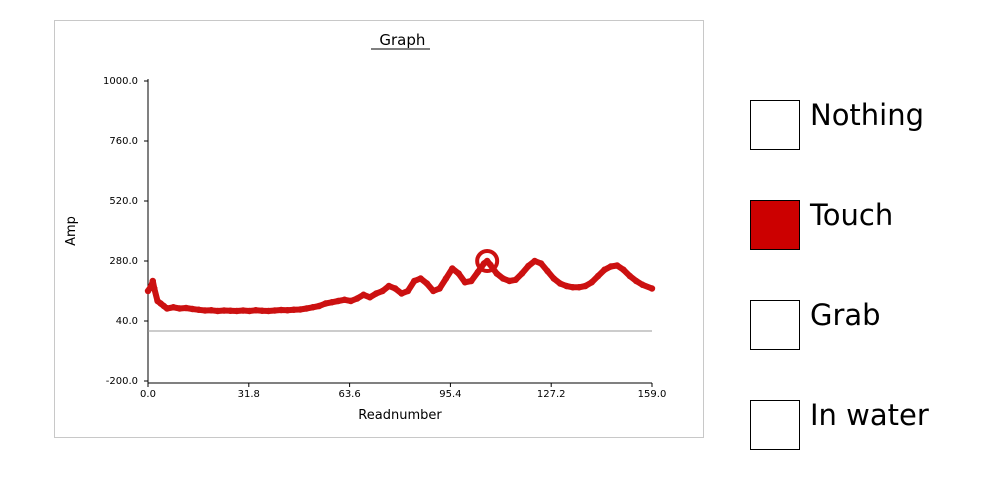 This screenshot has height=500, width=1000. I want to click on legend-item-nothing: Nothing, so click(870, 125).